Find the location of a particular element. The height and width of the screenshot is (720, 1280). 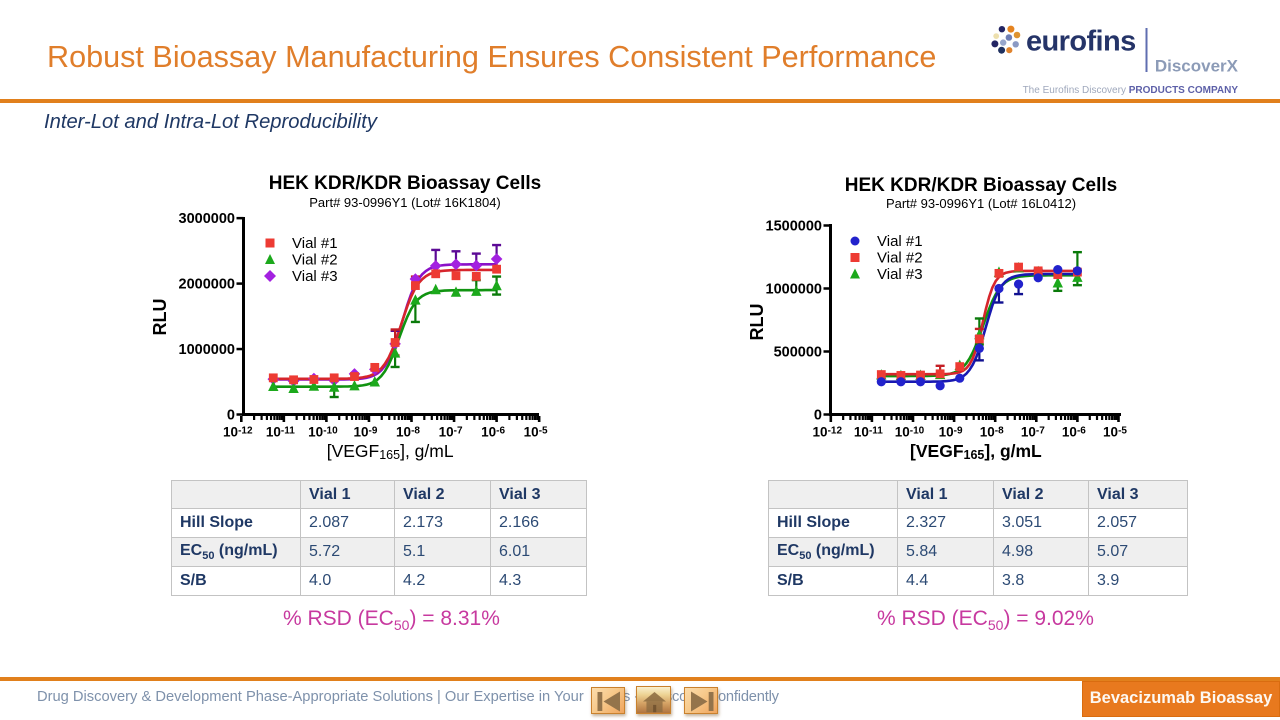

svg-text: Part# 93-0996Y1 (Lot# 16L0412) is located at coordinates (981, 203).